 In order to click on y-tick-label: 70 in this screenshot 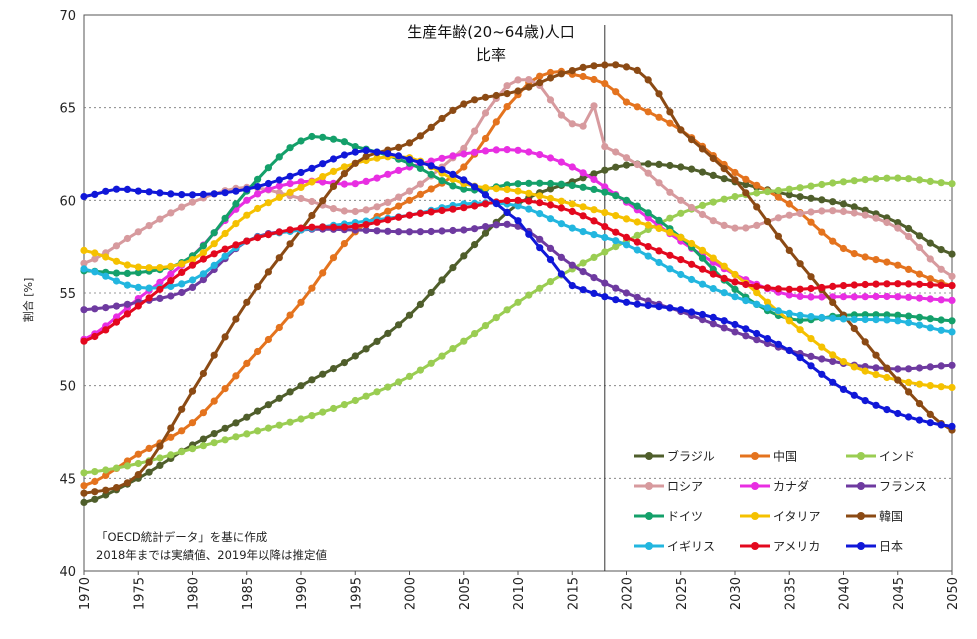, I will do `click(67, 16)`.